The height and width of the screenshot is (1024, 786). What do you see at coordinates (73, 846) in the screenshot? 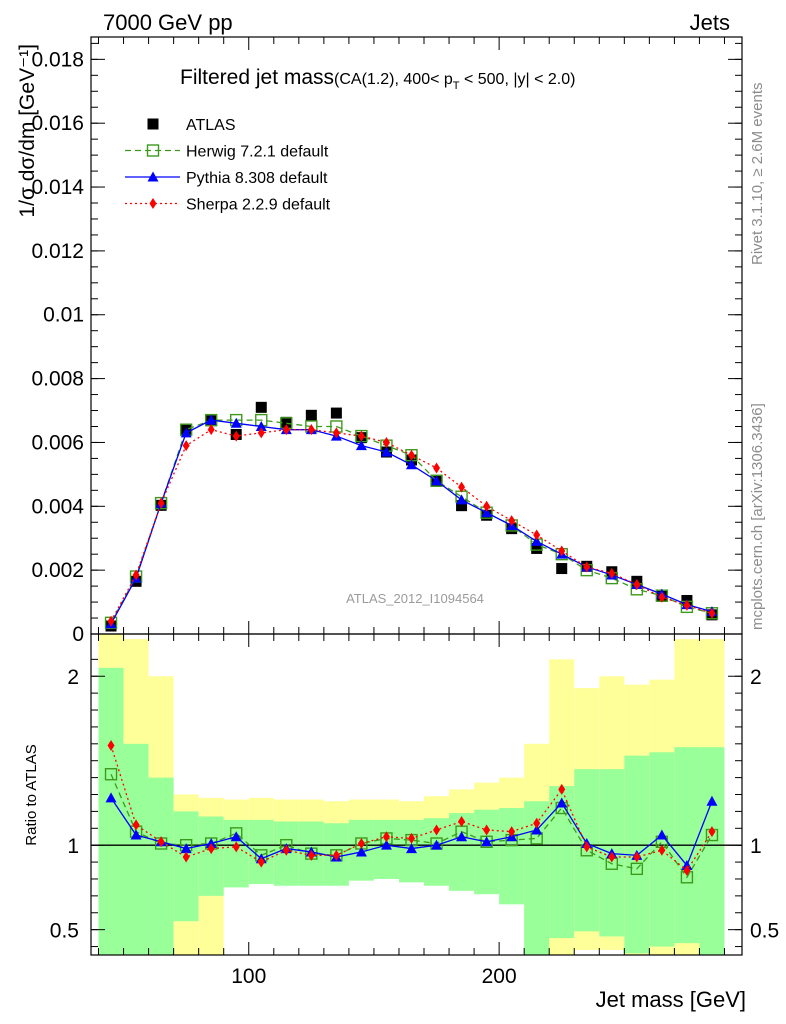
I see `ratio-tick-label-left: 1` at bounding box center [73, 846].